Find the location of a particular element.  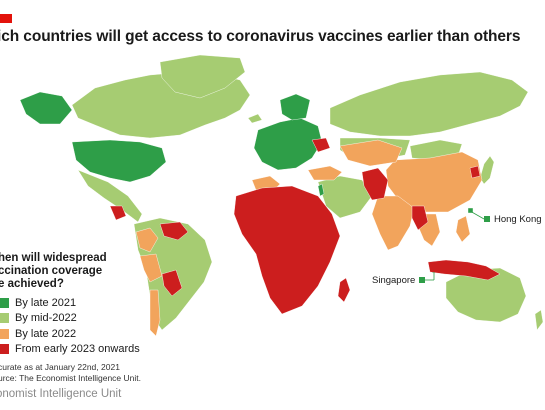

legend-item-by-late-2021: By late 2021 is located at coordinates (80, 303).